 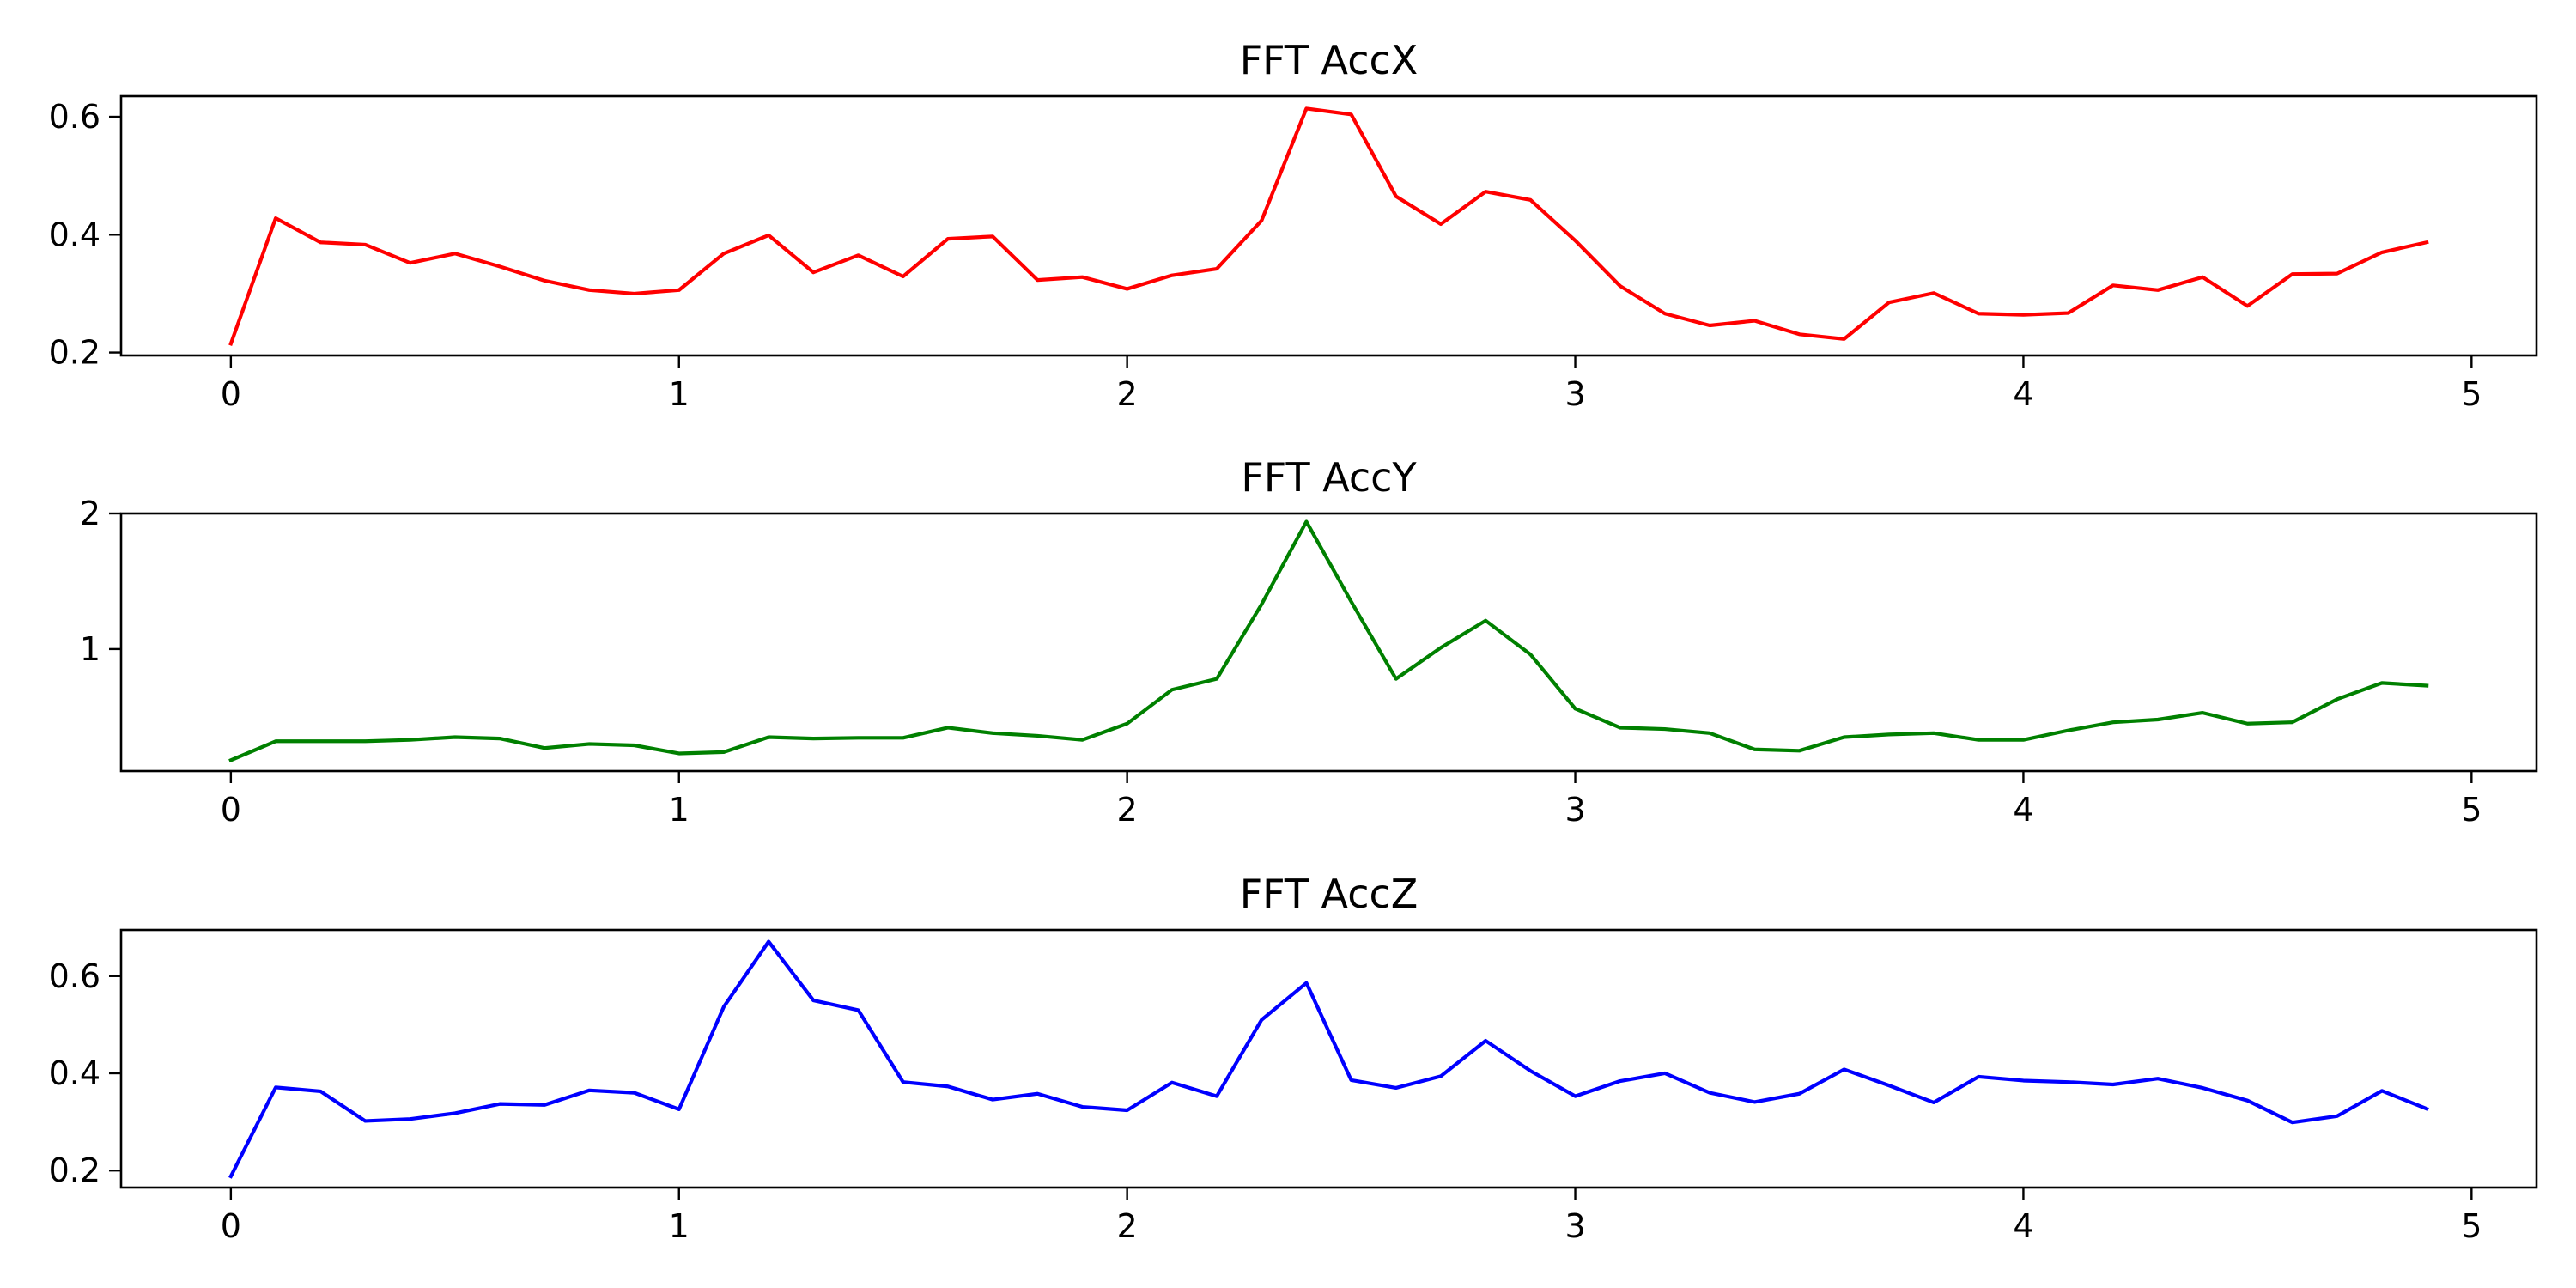 I want to click on x-tick-label-accy-3: 3, so click(x=1575, y=810).